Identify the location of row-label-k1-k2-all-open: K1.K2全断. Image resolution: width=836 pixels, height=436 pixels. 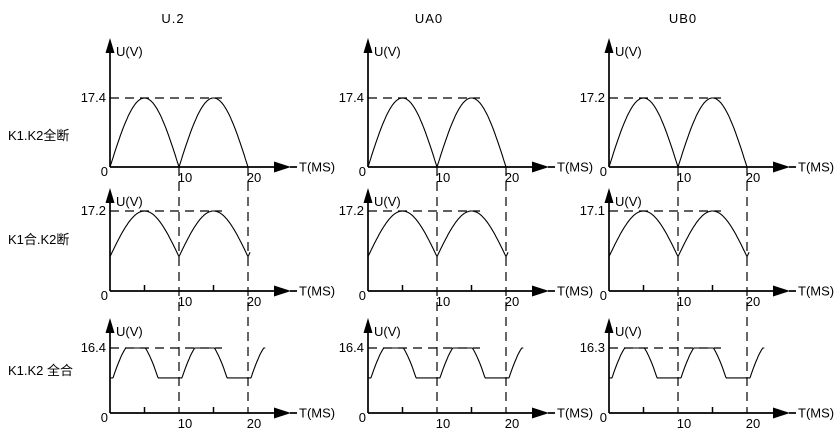
(39, 135).